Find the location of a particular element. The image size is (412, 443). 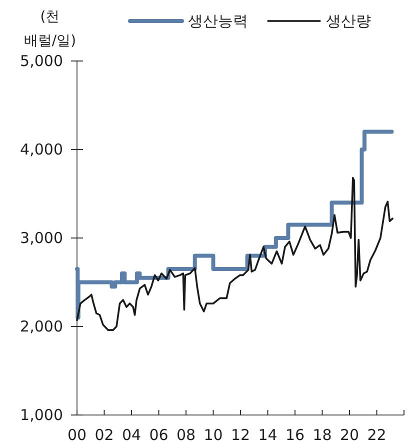

y-axis-title: (천 배럴/일) is located at coordinates (50, 29).